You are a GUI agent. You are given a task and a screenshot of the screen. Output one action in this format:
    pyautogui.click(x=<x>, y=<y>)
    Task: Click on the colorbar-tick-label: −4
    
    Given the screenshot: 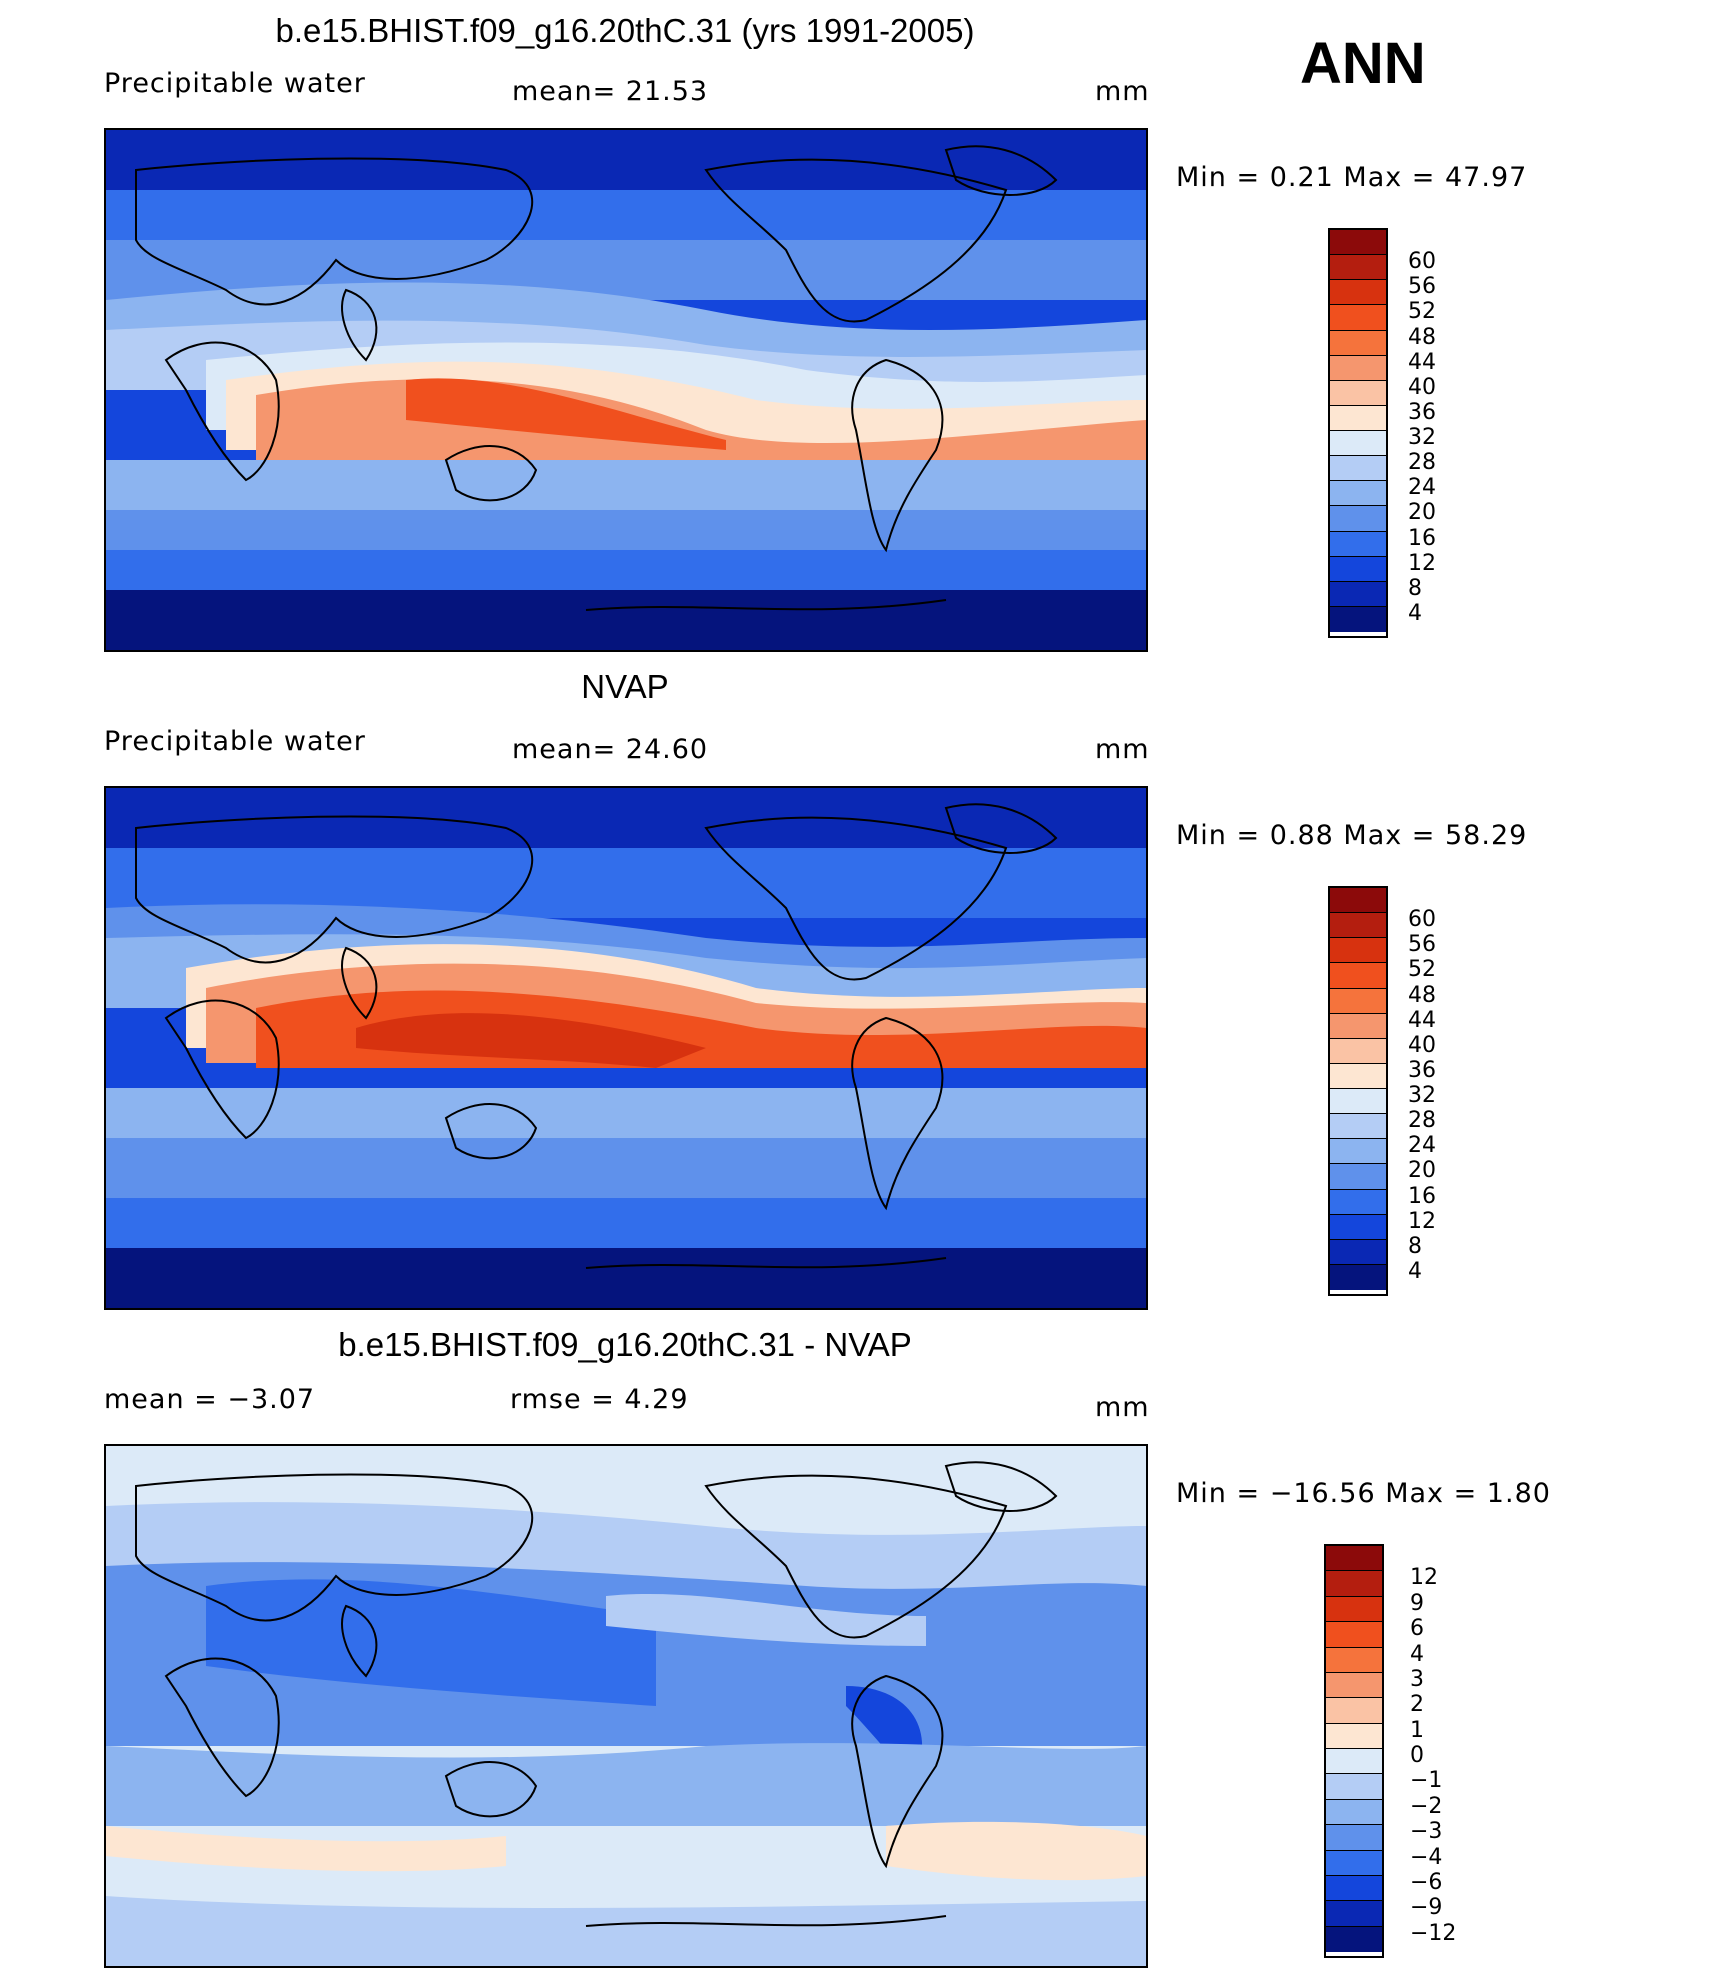 What is the action you would take?
    pyautogui.click(x=1426, y=1857)
    